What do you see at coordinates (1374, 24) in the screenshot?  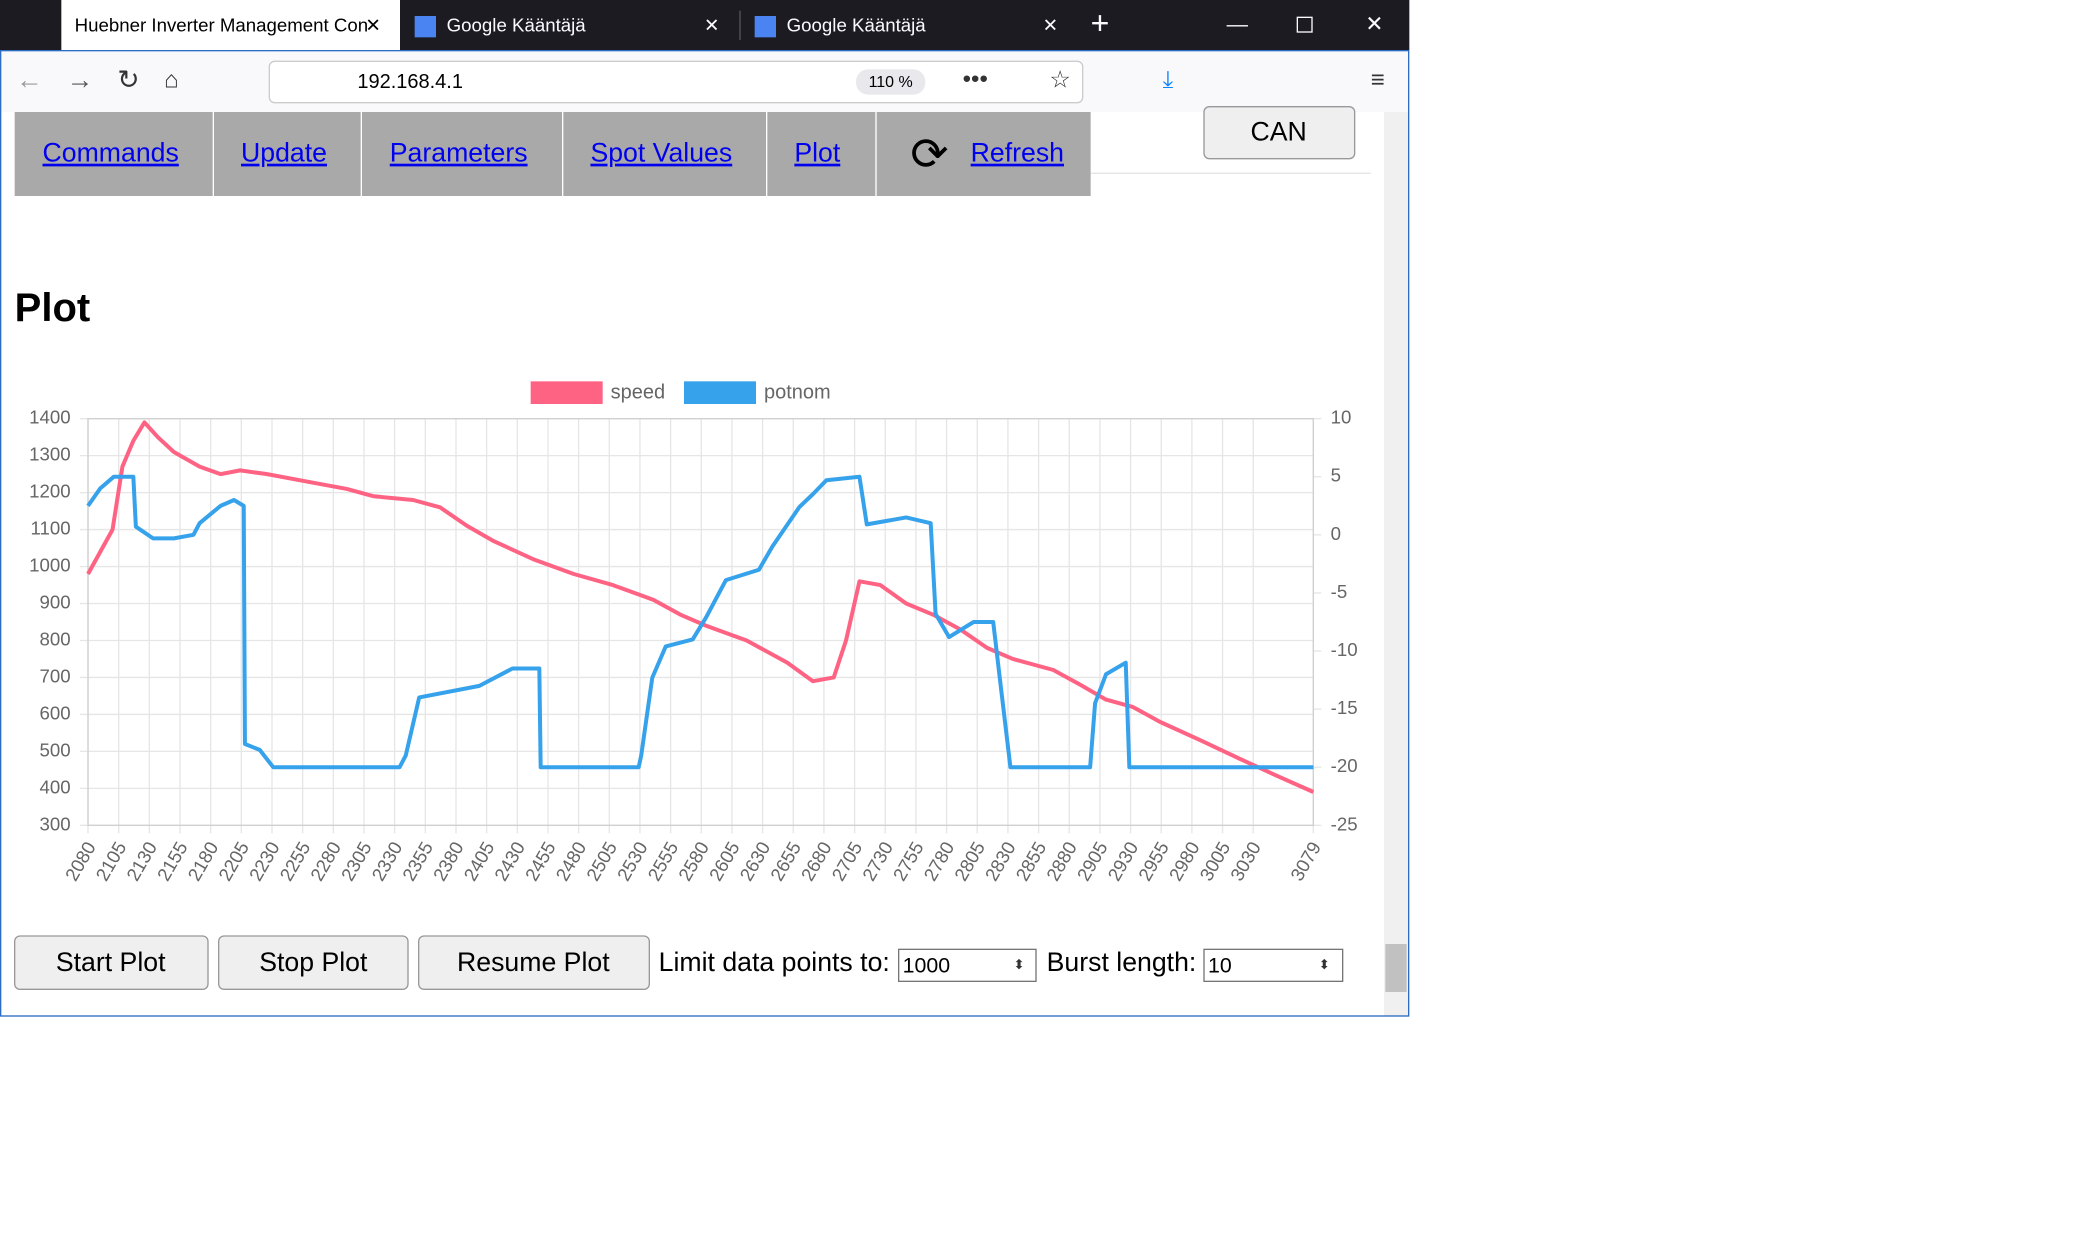 I see `close-window: ✕` at bounding box center [1374, 24].